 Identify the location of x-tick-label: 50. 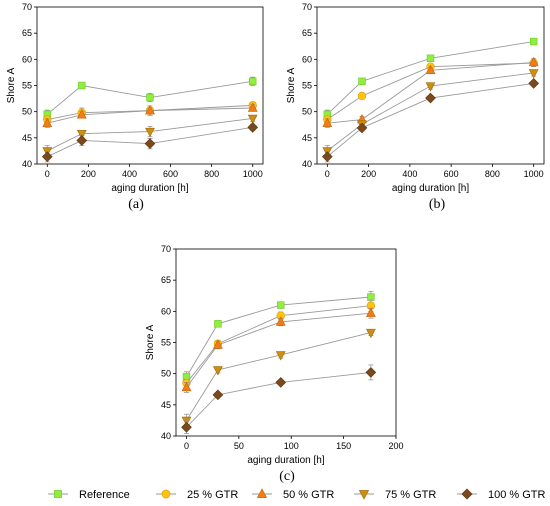
(239, 446).